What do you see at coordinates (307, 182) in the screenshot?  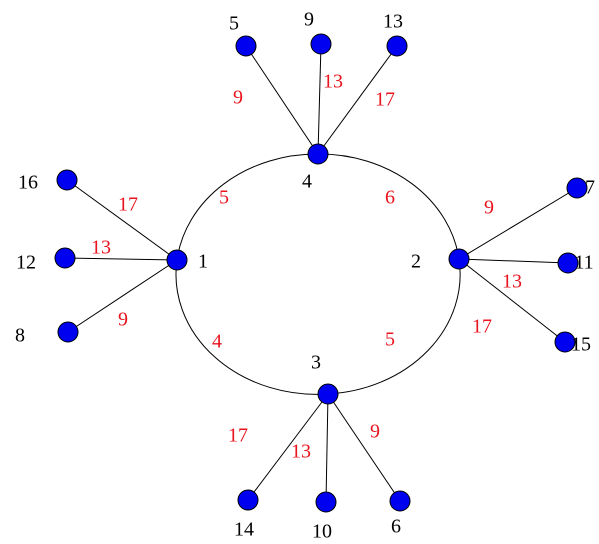 I see `node-label: 4` at bounding box center [307, 182].